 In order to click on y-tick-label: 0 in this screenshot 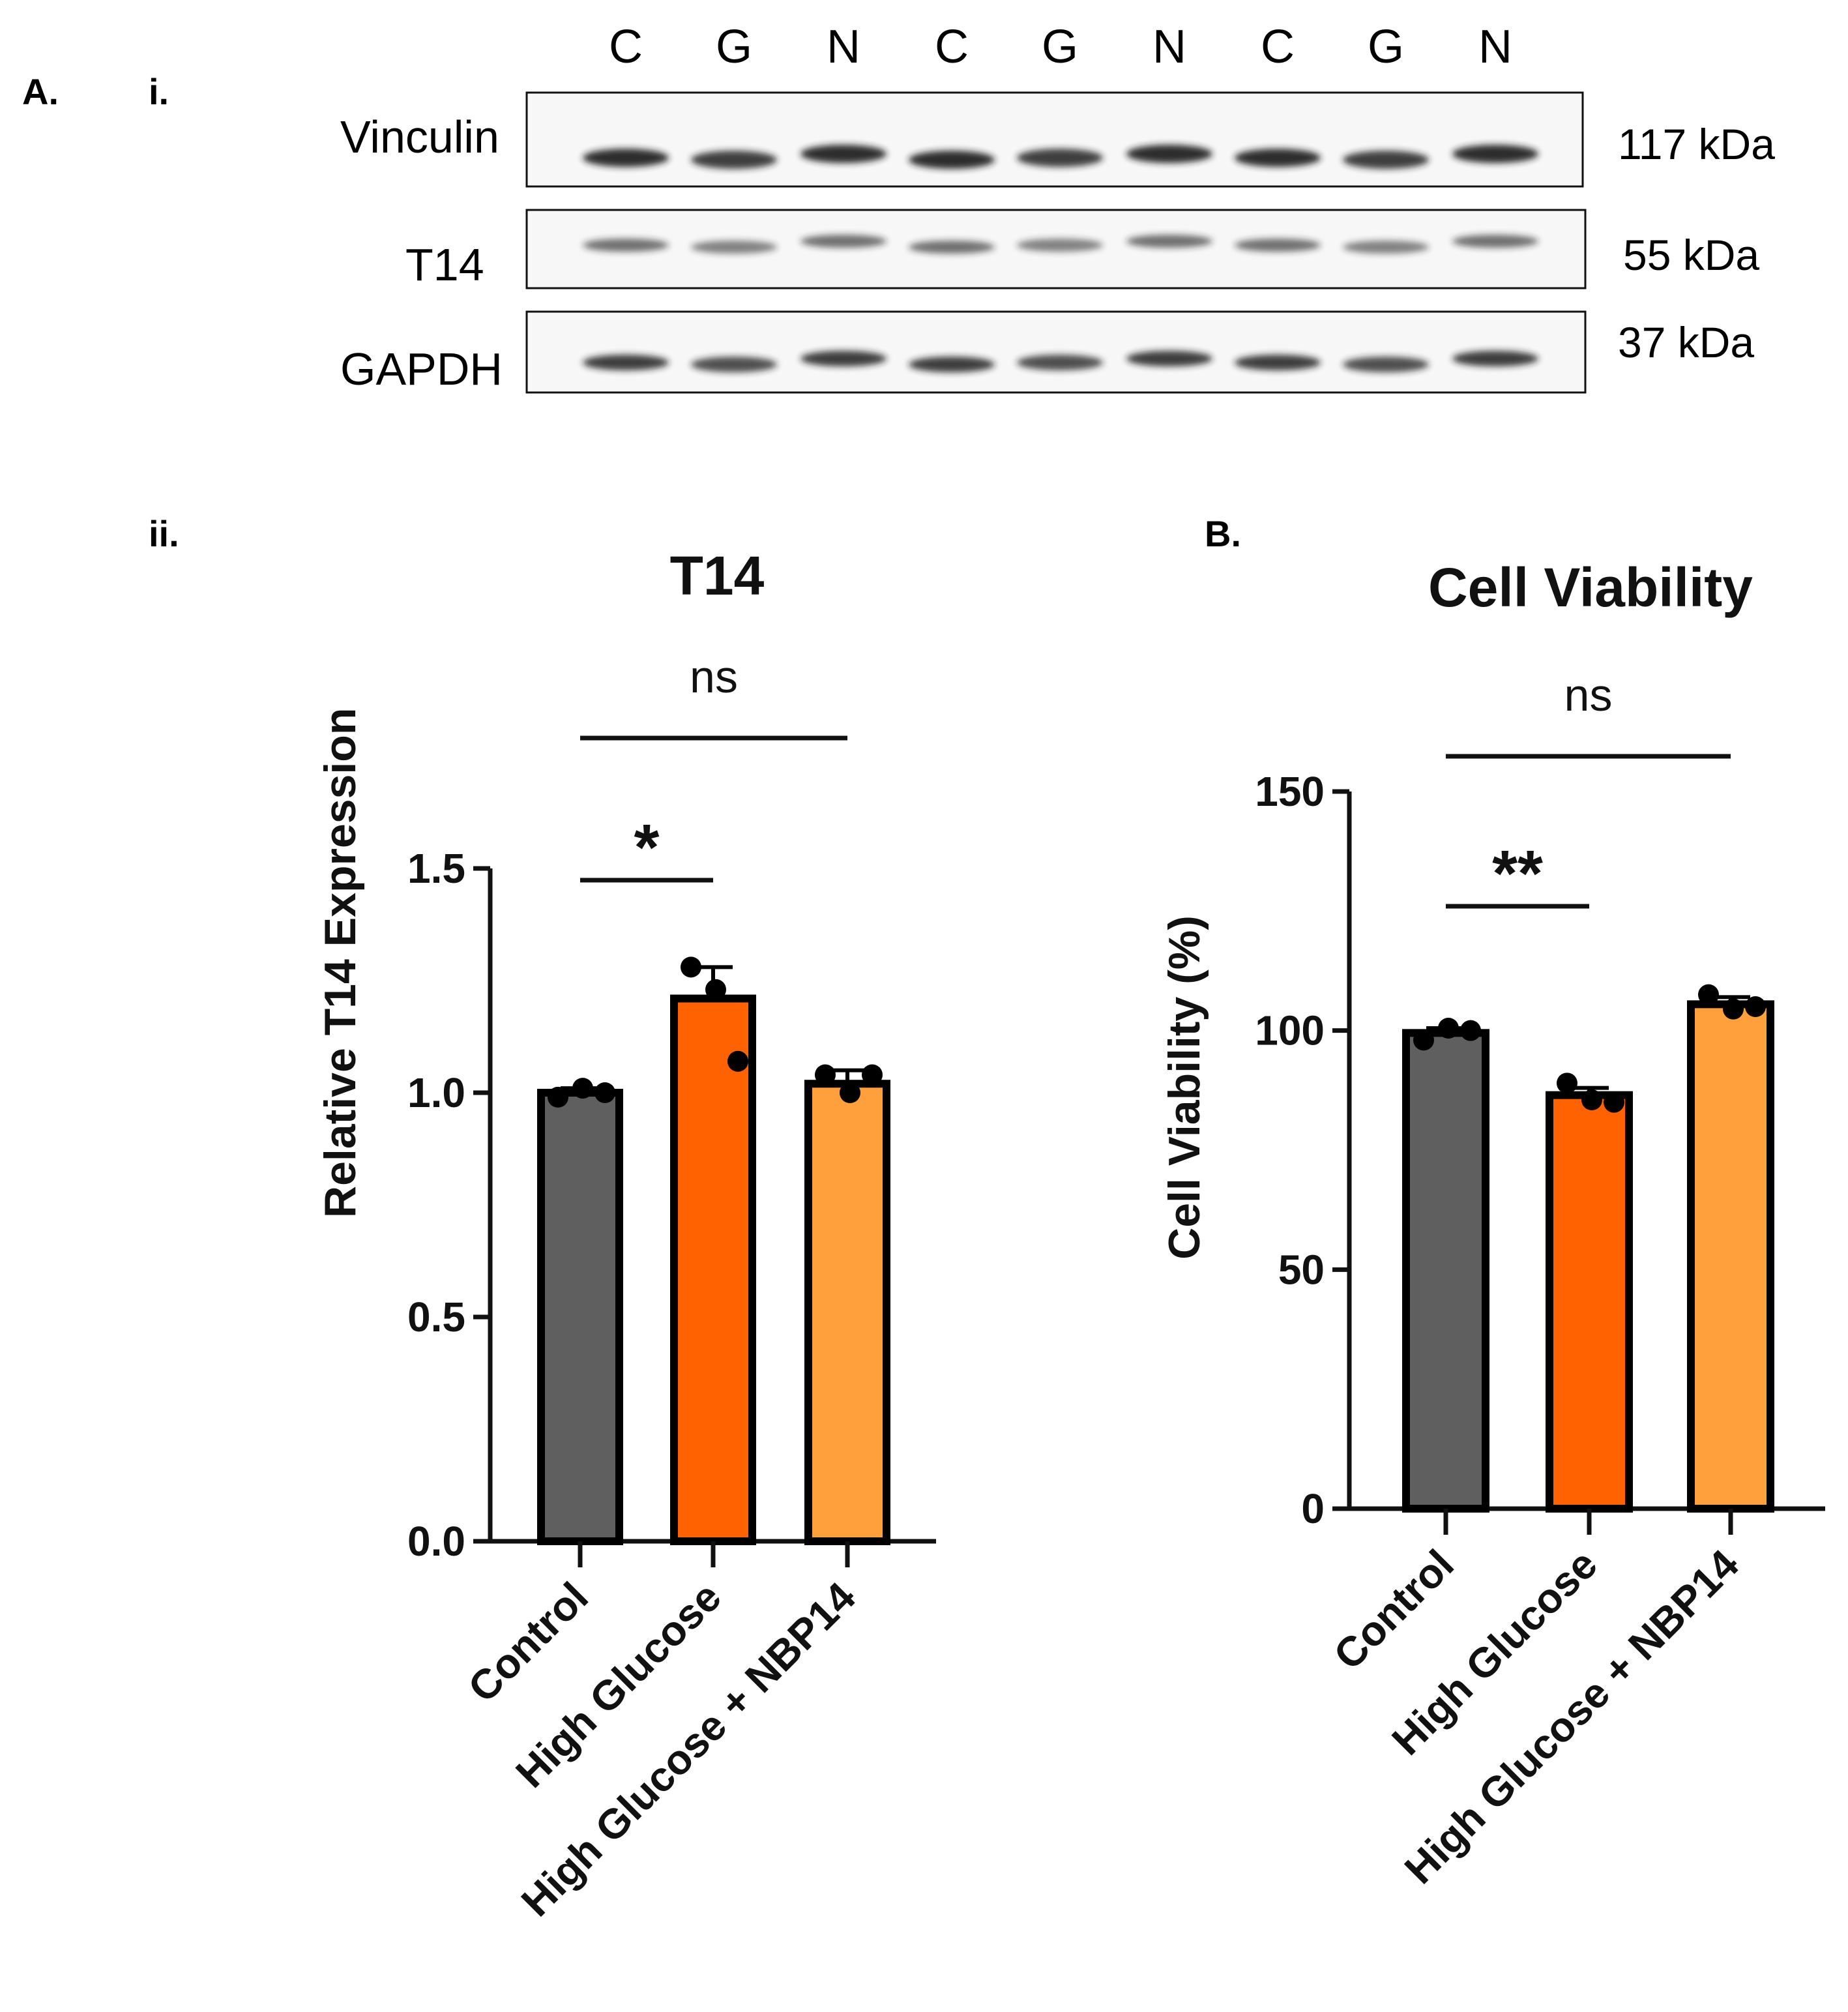, I will do `click(1313, 1508)`.